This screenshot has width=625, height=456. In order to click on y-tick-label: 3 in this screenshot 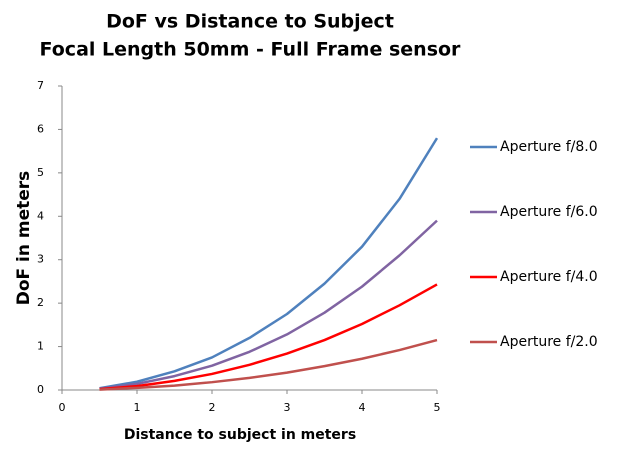, I will do `click(40, 259)`.